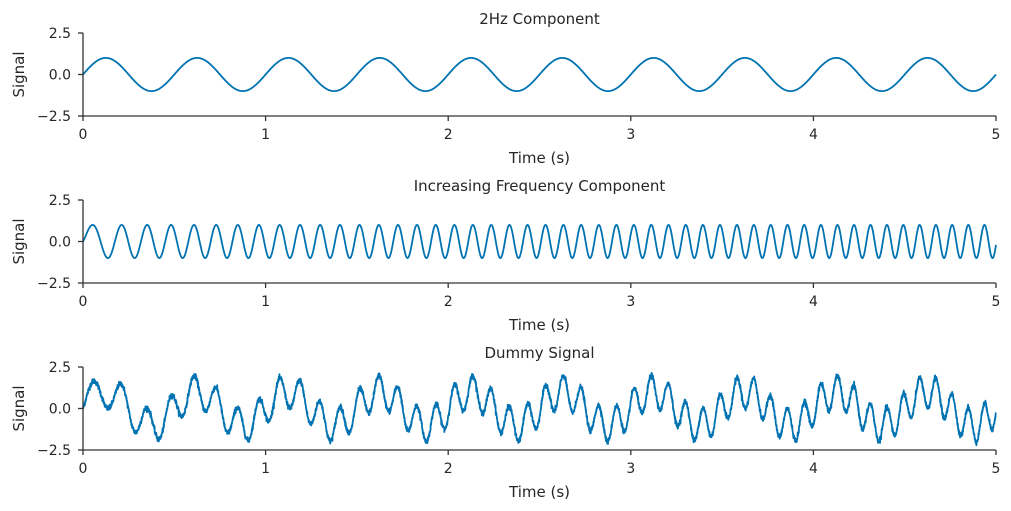 This screenshot has height=511, width=1011. Describe the element at coordinates (539, 409) in the screenshot. I see `series-line-dummy` at that location.